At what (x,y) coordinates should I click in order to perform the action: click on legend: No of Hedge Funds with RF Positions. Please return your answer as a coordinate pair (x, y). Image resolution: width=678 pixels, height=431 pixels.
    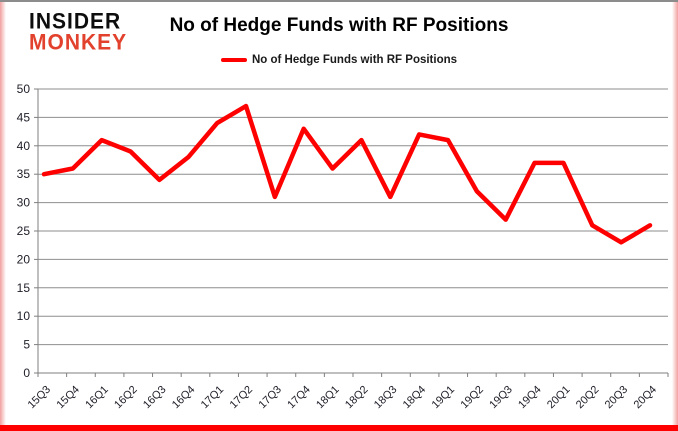
    Looking at the image, I should click on (339, 60).